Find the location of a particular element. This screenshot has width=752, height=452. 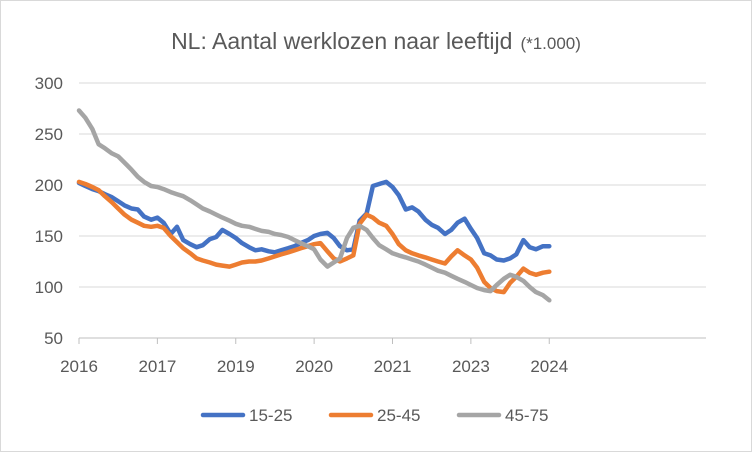

chart-title-text: NL: Aantal werklozen naar leeftijd is located at coordinates (341, 41).